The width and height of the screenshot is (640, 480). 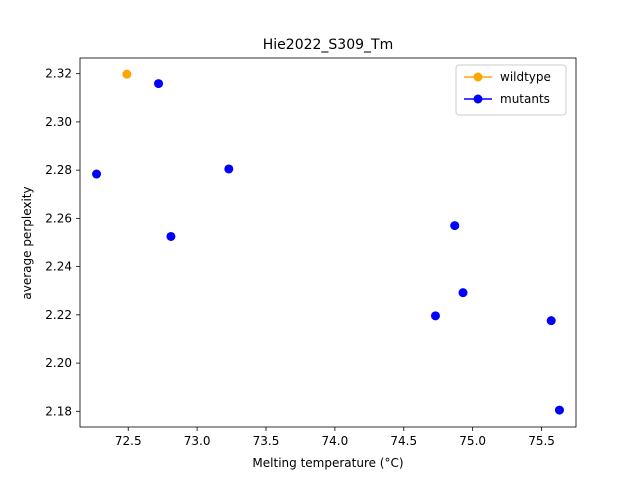 What do you see at coordinates (525, 99) in the screenshot?
I see `legend-label-mutants: mutants` at bounding box center [525, 99].